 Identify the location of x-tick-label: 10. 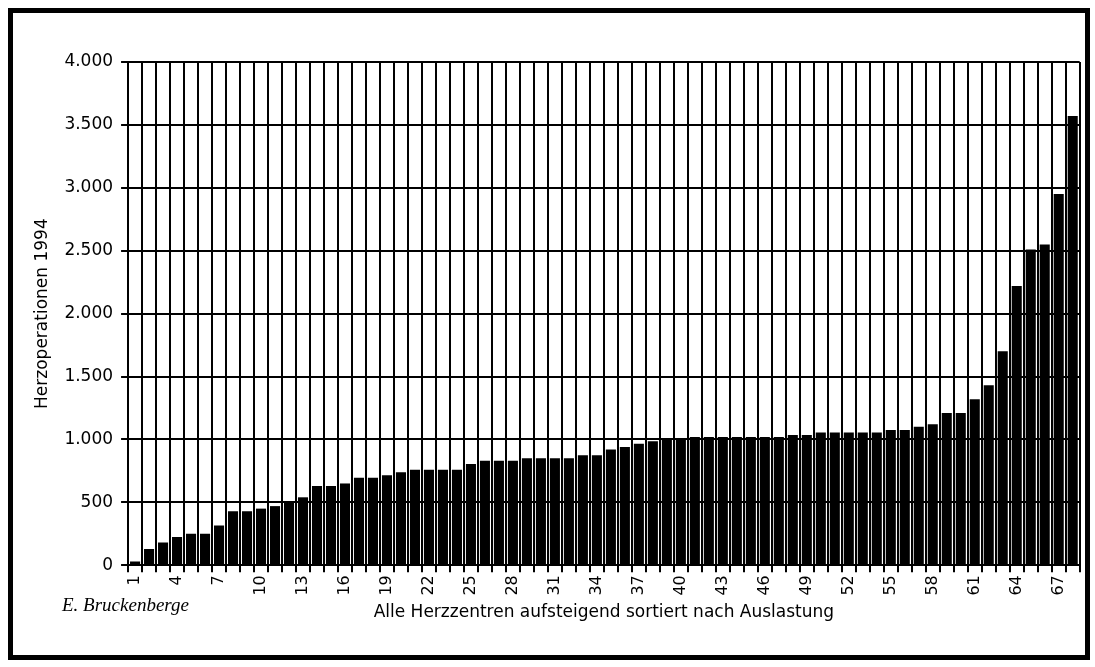
(260, 585).